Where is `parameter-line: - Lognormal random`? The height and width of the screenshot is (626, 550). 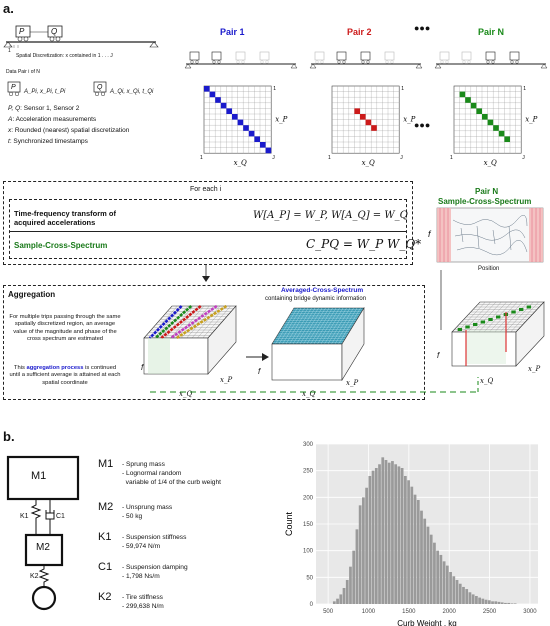
parameter-line: - Lognormal random is located at coordinates (152, 473).